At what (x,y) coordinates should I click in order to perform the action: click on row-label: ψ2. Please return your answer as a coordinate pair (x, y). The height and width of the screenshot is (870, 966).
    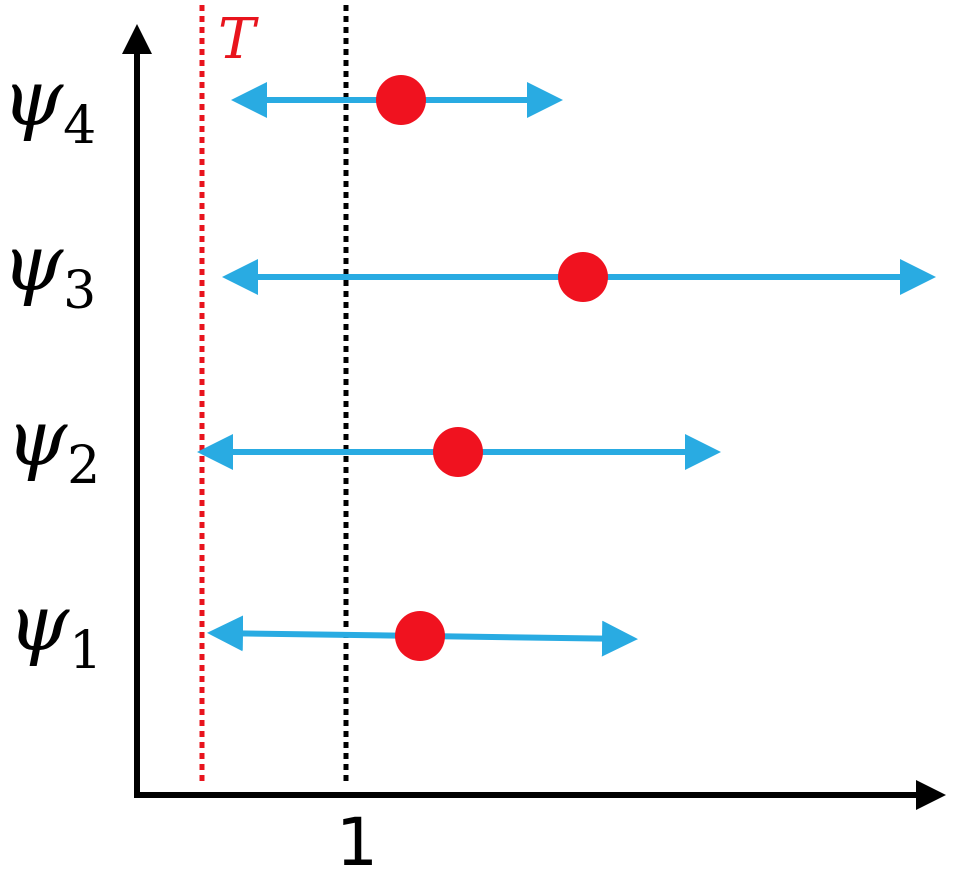
    Looking at the image, I should click on (53, 445).